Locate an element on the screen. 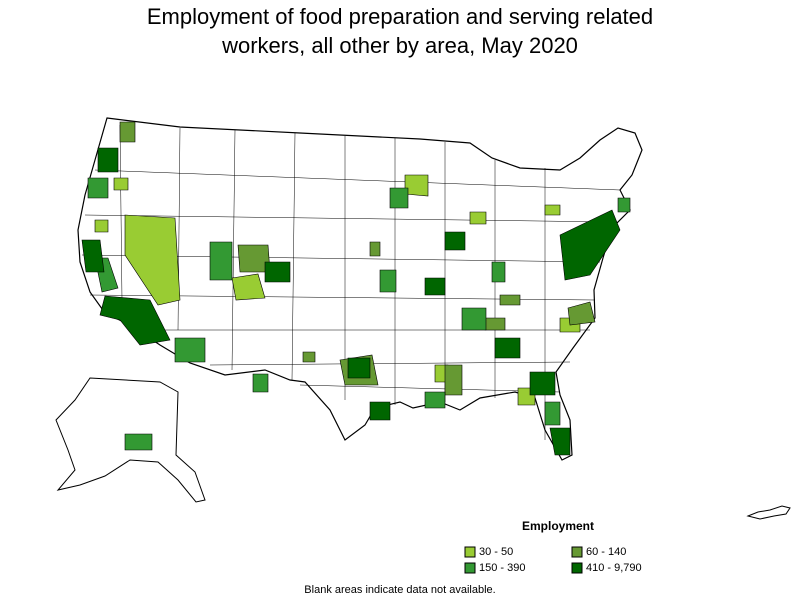  area-louisiana is located at coordinates (453, 380).